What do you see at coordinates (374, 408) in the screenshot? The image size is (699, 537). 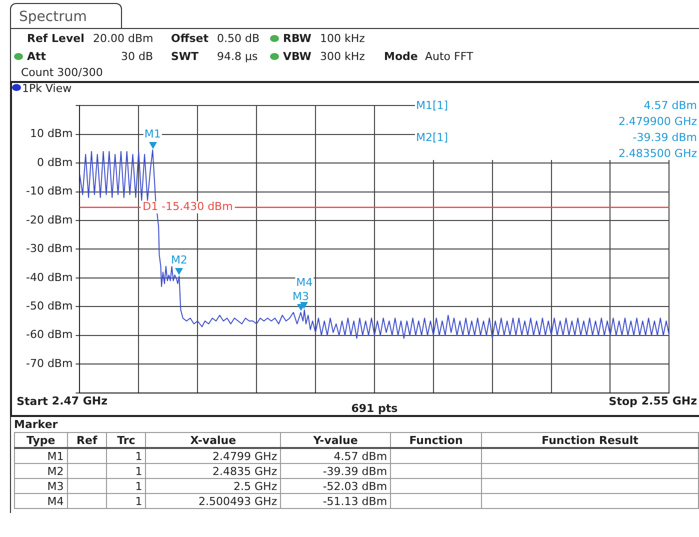 I see `text: 691 pts` at bounding box center [374, 408].